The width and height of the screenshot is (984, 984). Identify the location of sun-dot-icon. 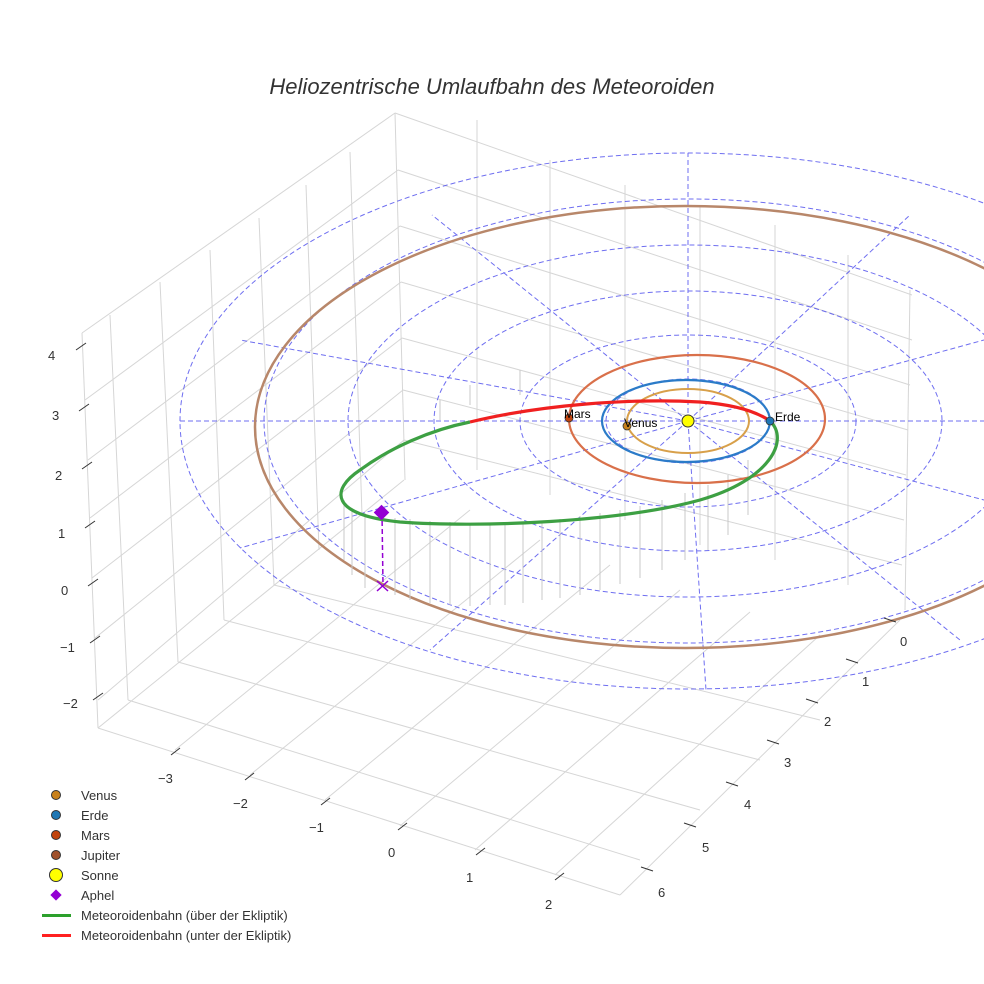
(56, 875).